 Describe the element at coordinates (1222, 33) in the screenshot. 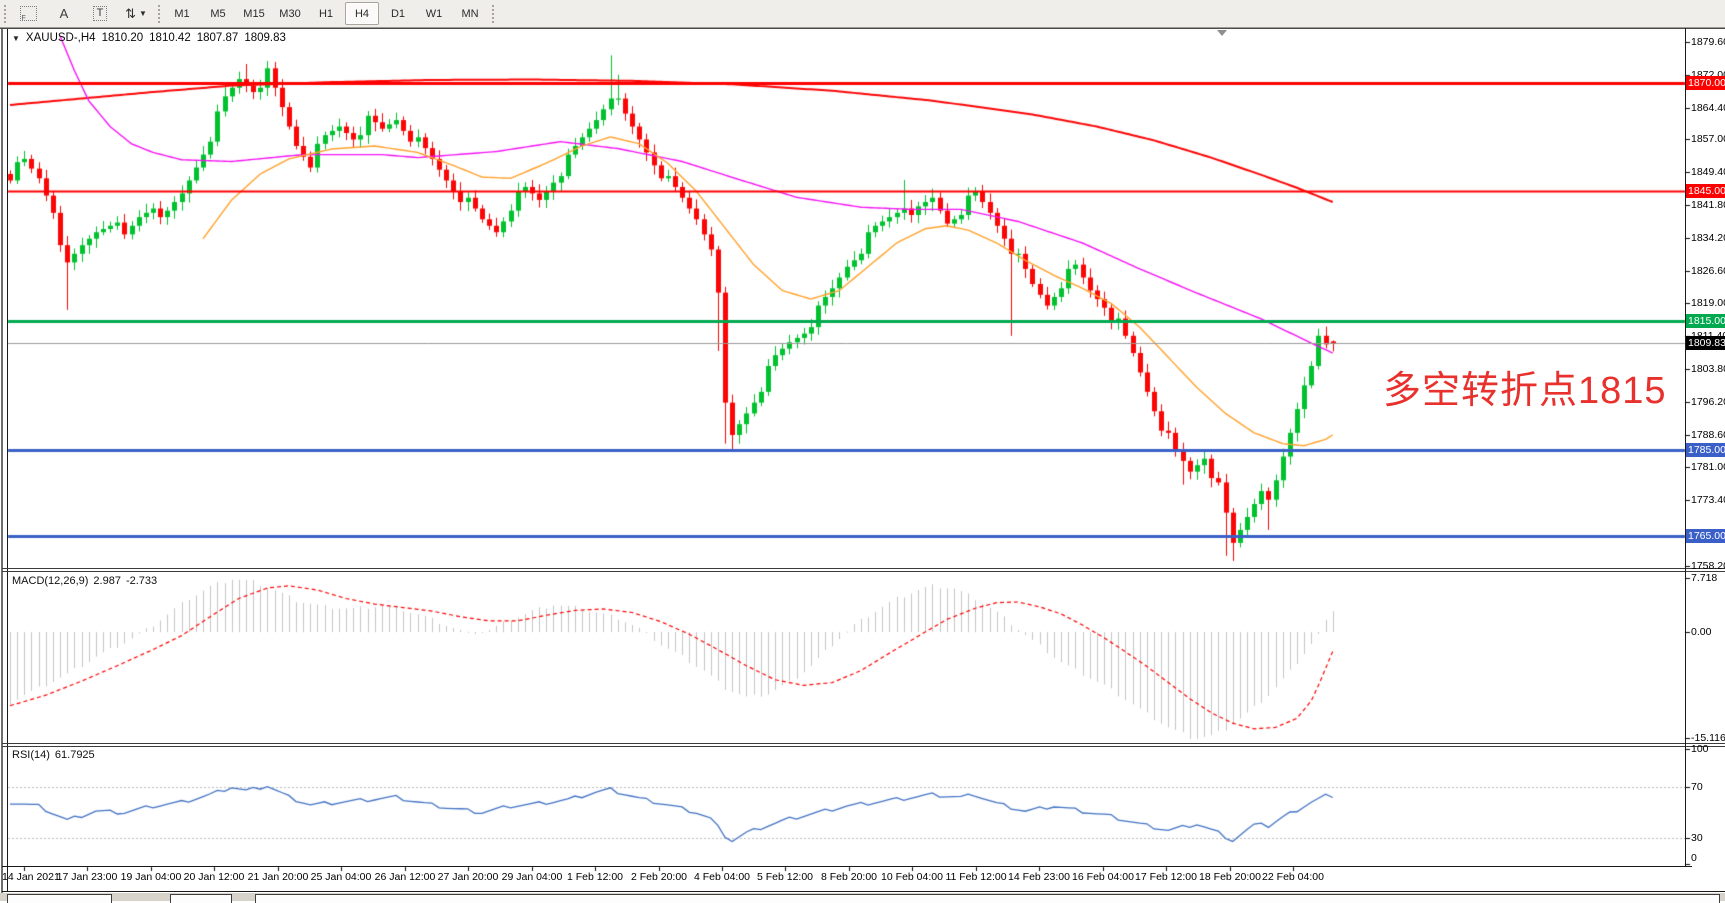

I see `chart-shift-marker-icon` at that location.